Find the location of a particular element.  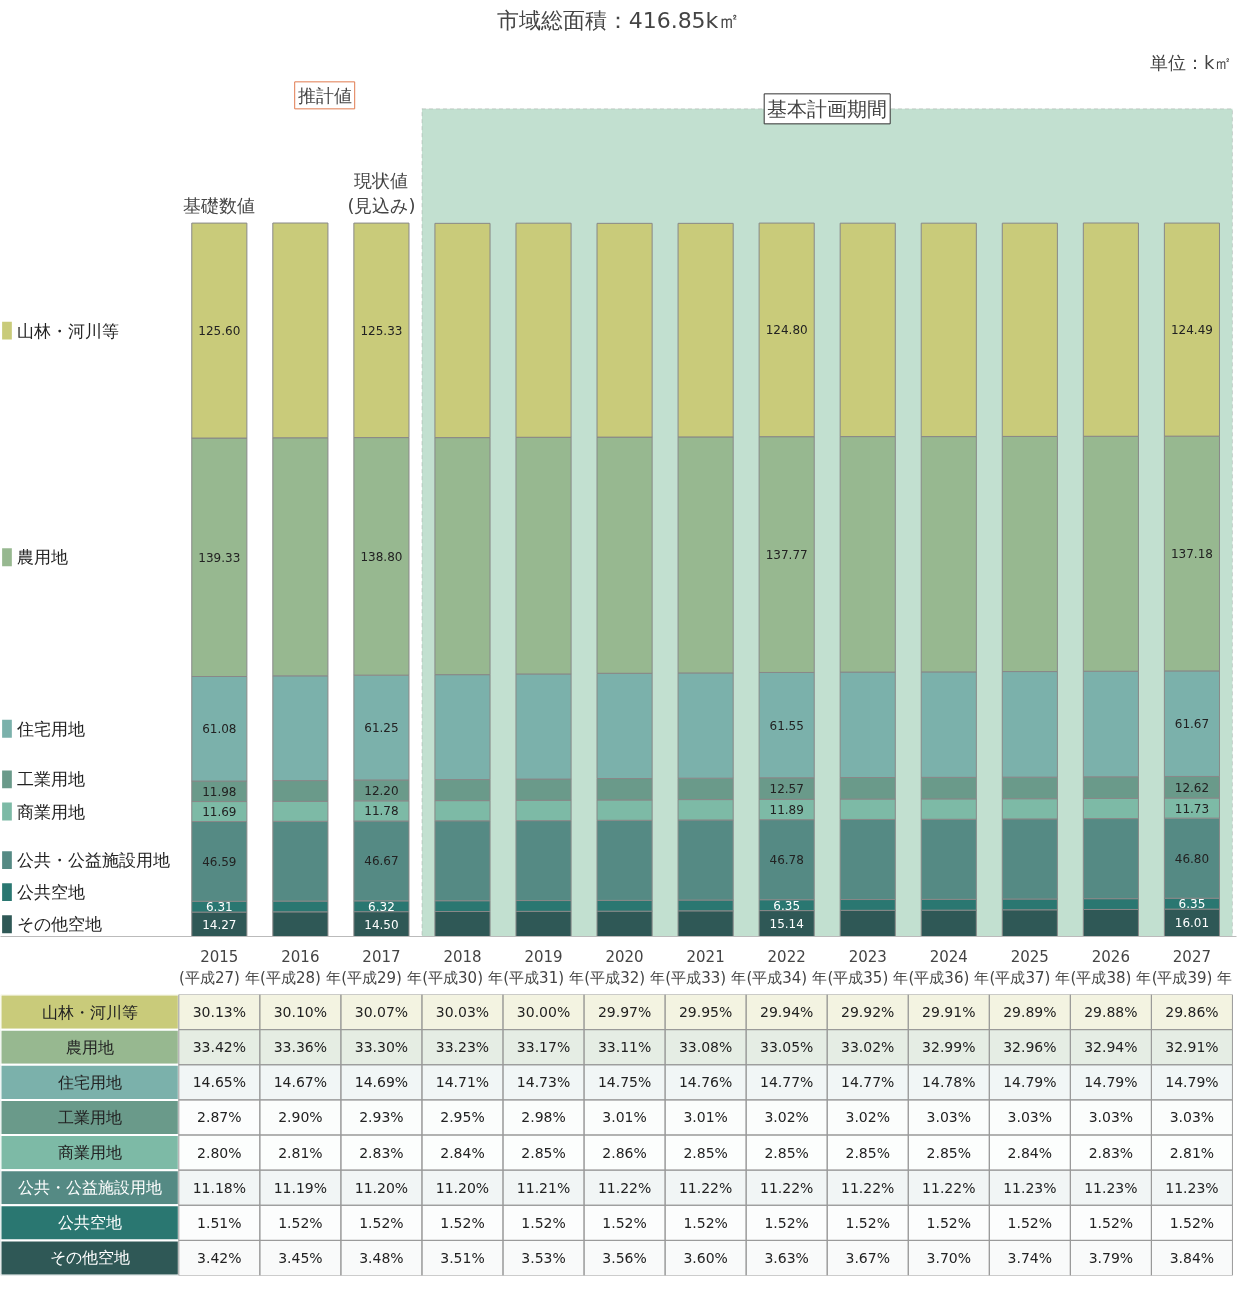

data-label: 124.49 is located at coordinates (1191, 330).